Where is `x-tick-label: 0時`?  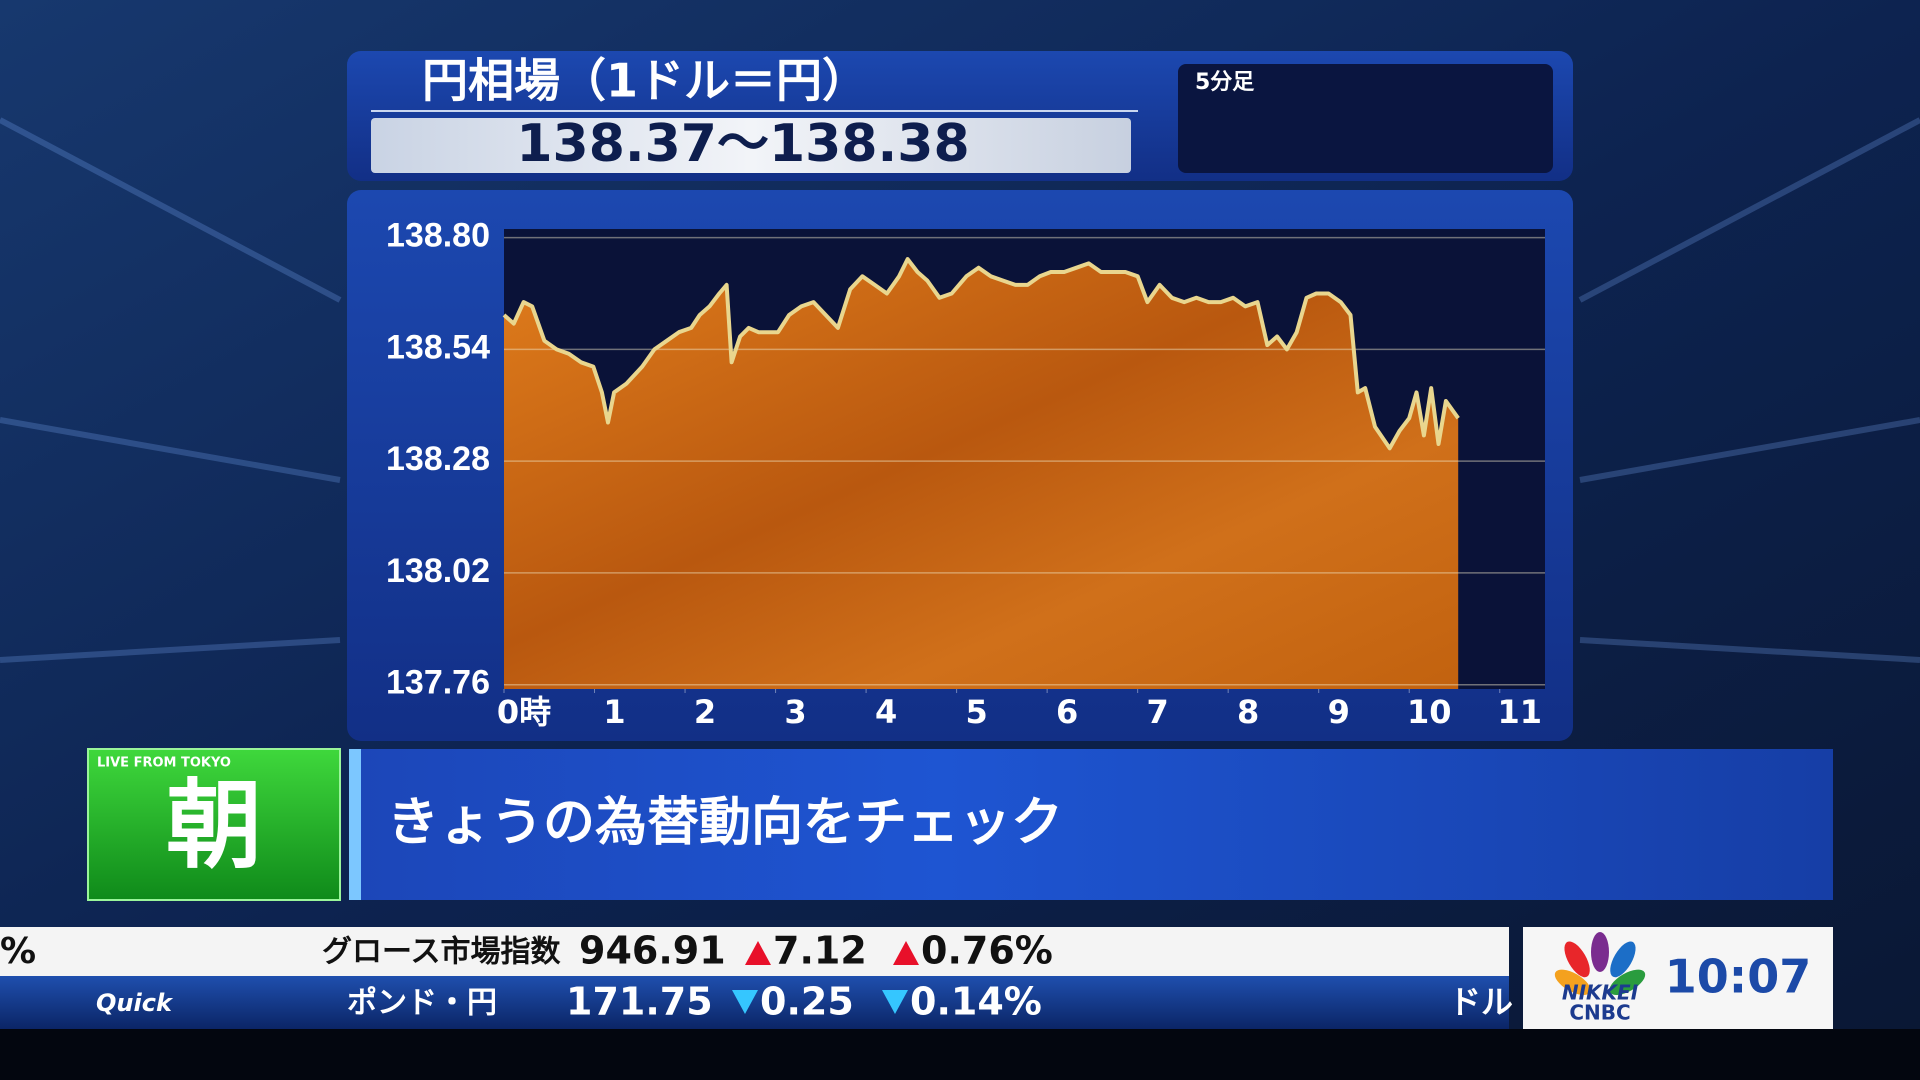
x-tick-label: 0時 is located at coordinates (524, 712).